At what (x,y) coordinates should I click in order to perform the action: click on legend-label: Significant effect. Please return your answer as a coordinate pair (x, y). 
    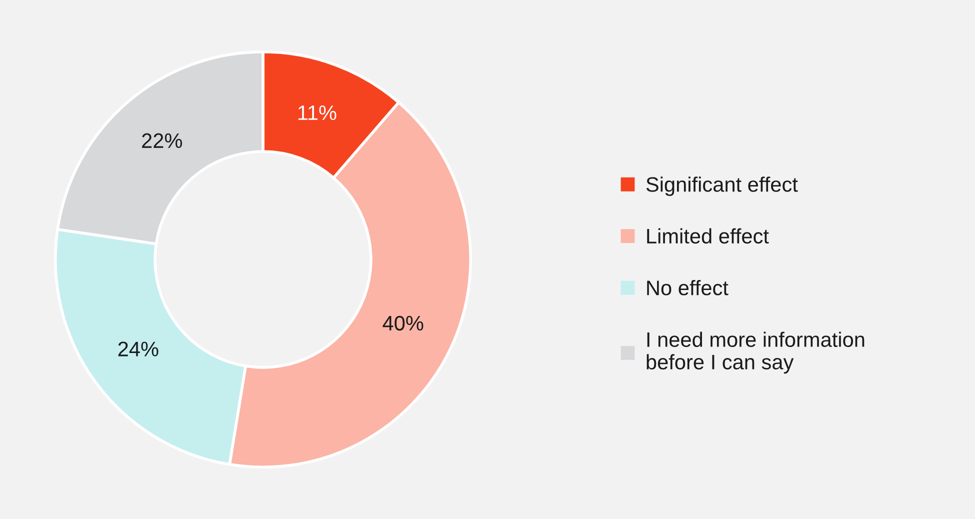
    Looking at the image, I should click on (722, 186).